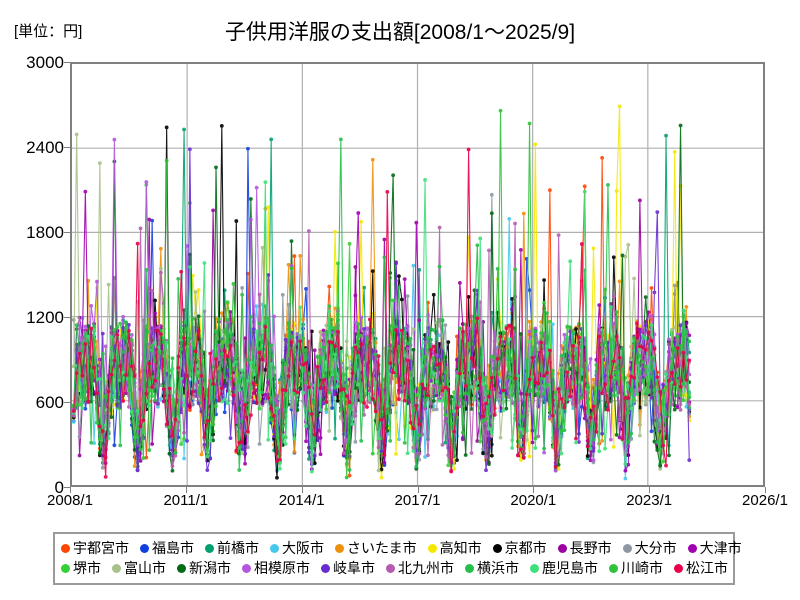 This screenshot has height=600, width=800. I want to click on y-axis: 0 600 1200 1800 2400 3000, so click(32, 300).